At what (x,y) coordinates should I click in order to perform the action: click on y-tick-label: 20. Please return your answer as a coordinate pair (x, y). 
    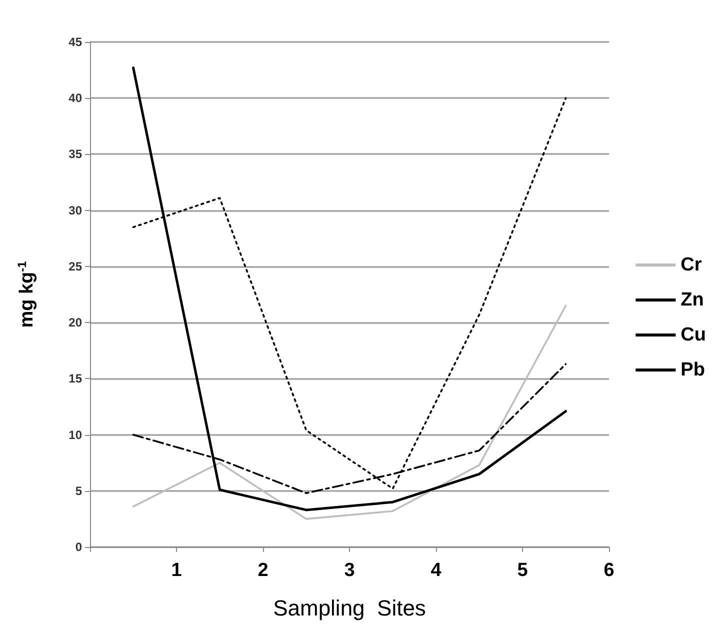
    Looking at the image, I should click on (75, 323).